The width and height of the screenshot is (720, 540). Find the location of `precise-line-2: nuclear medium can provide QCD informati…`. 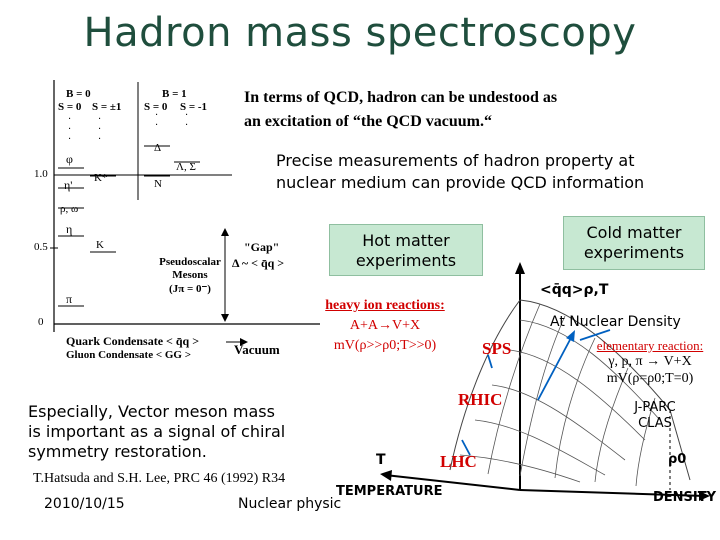

precise-line-2: nuclear medium can provide QCD informati… is located at coordinates (460, 182).